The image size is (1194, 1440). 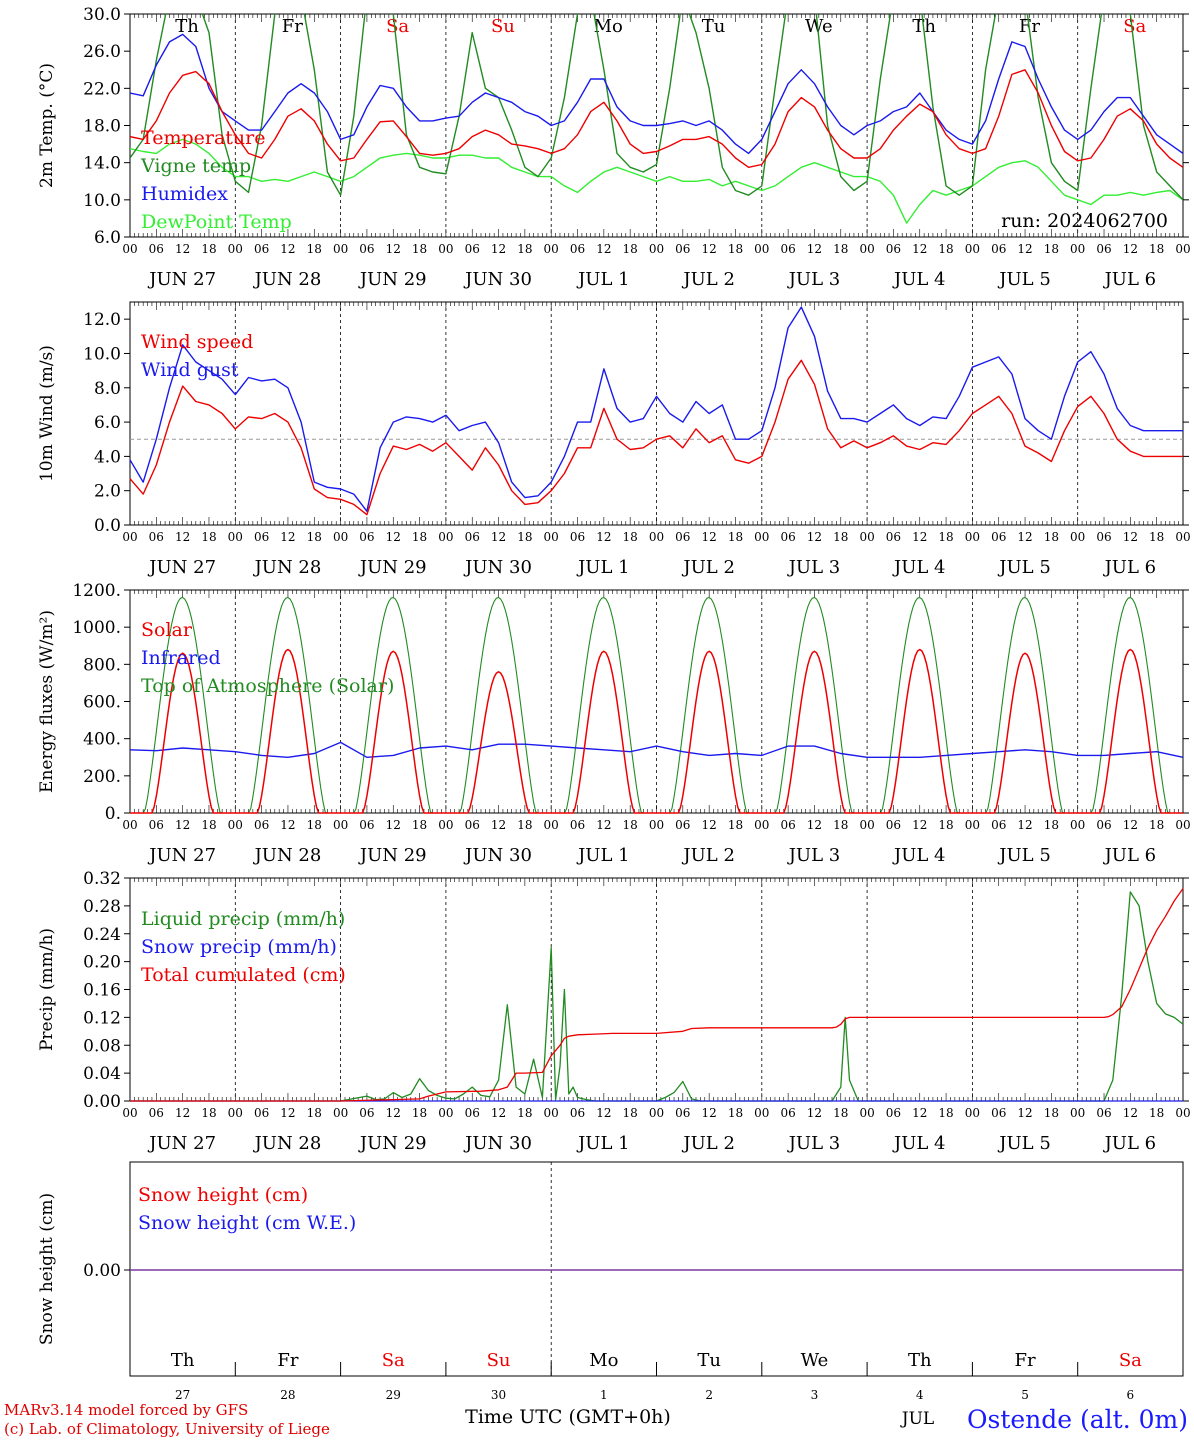 I want to click on x-axis-label: Time UTC (GMT+0h), so click(x=568, y=1417).